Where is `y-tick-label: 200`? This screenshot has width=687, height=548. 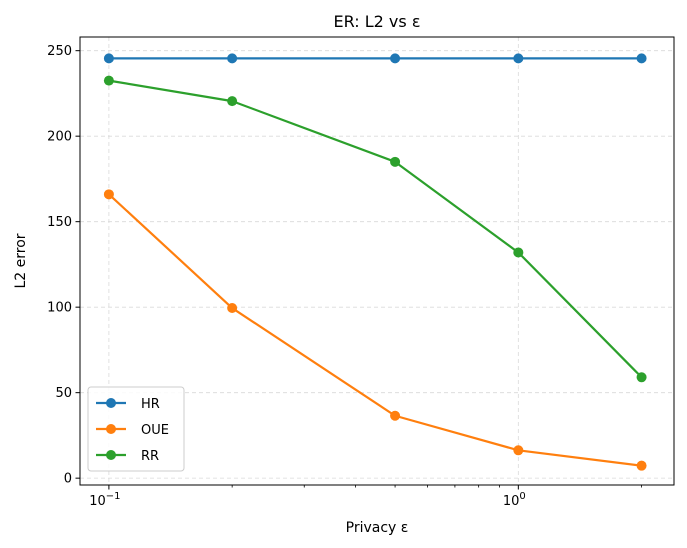
y-tick-label: 200 is located at coordinates (59, 137).